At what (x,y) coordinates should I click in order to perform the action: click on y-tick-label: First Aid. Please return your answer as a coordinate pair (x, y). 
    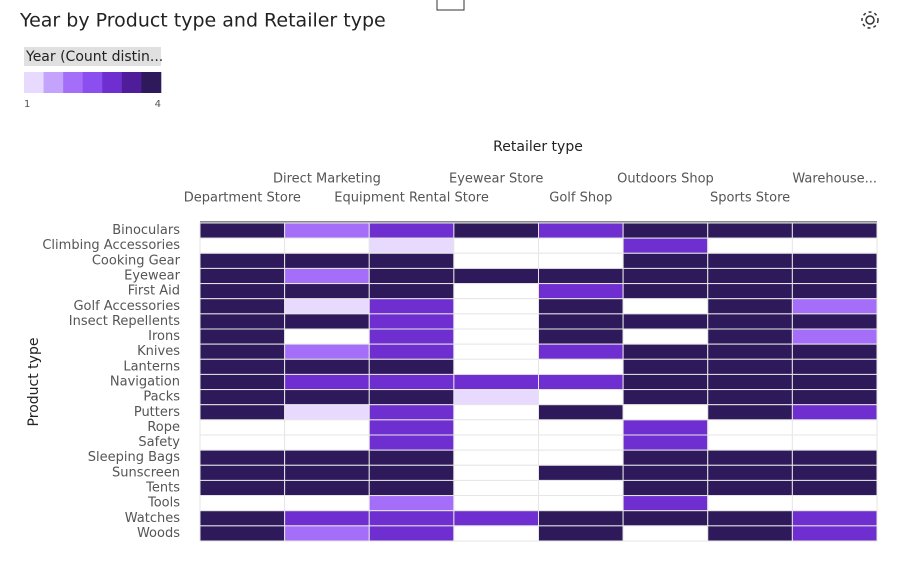
    Looking at the image, I should click on (154, 291).